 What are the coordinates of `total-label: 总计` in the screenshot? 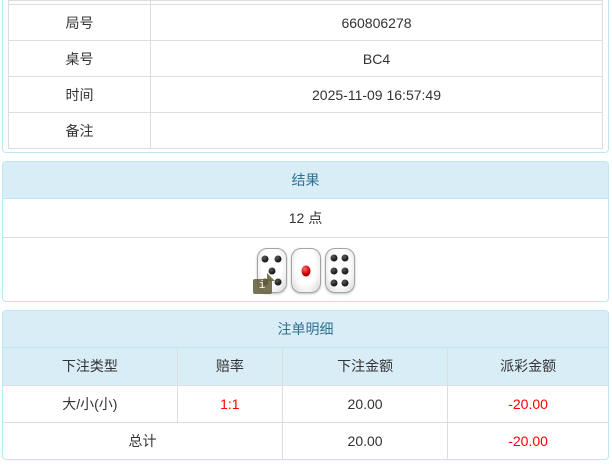 It's located at (143, 440).